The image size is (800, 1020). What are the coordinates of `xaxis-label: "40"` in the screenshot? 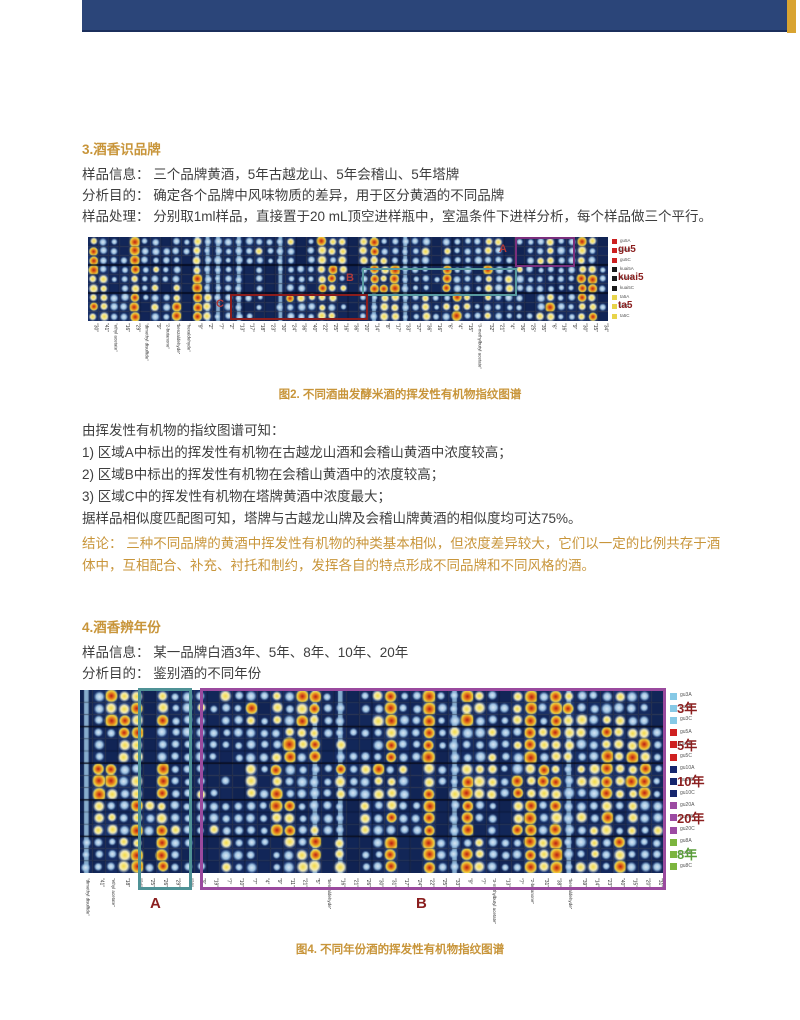 It's located at (621, 883).